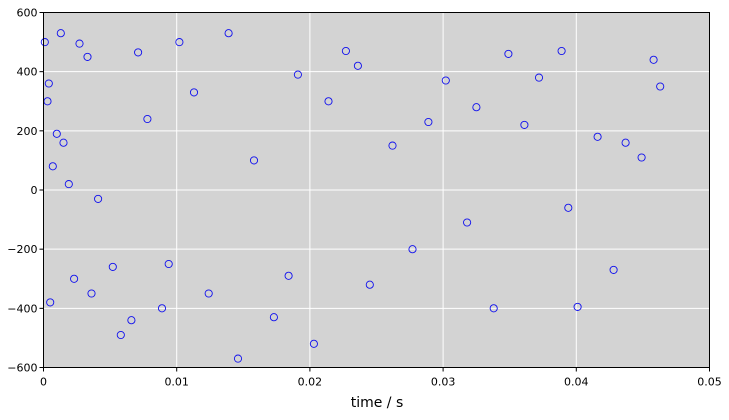 This screenshot has width=729, height=420. What do you see at coordinates (443, 382) in the screenshot?
I see `x-tick-label: 0.03` at bounding box center [443, 382].